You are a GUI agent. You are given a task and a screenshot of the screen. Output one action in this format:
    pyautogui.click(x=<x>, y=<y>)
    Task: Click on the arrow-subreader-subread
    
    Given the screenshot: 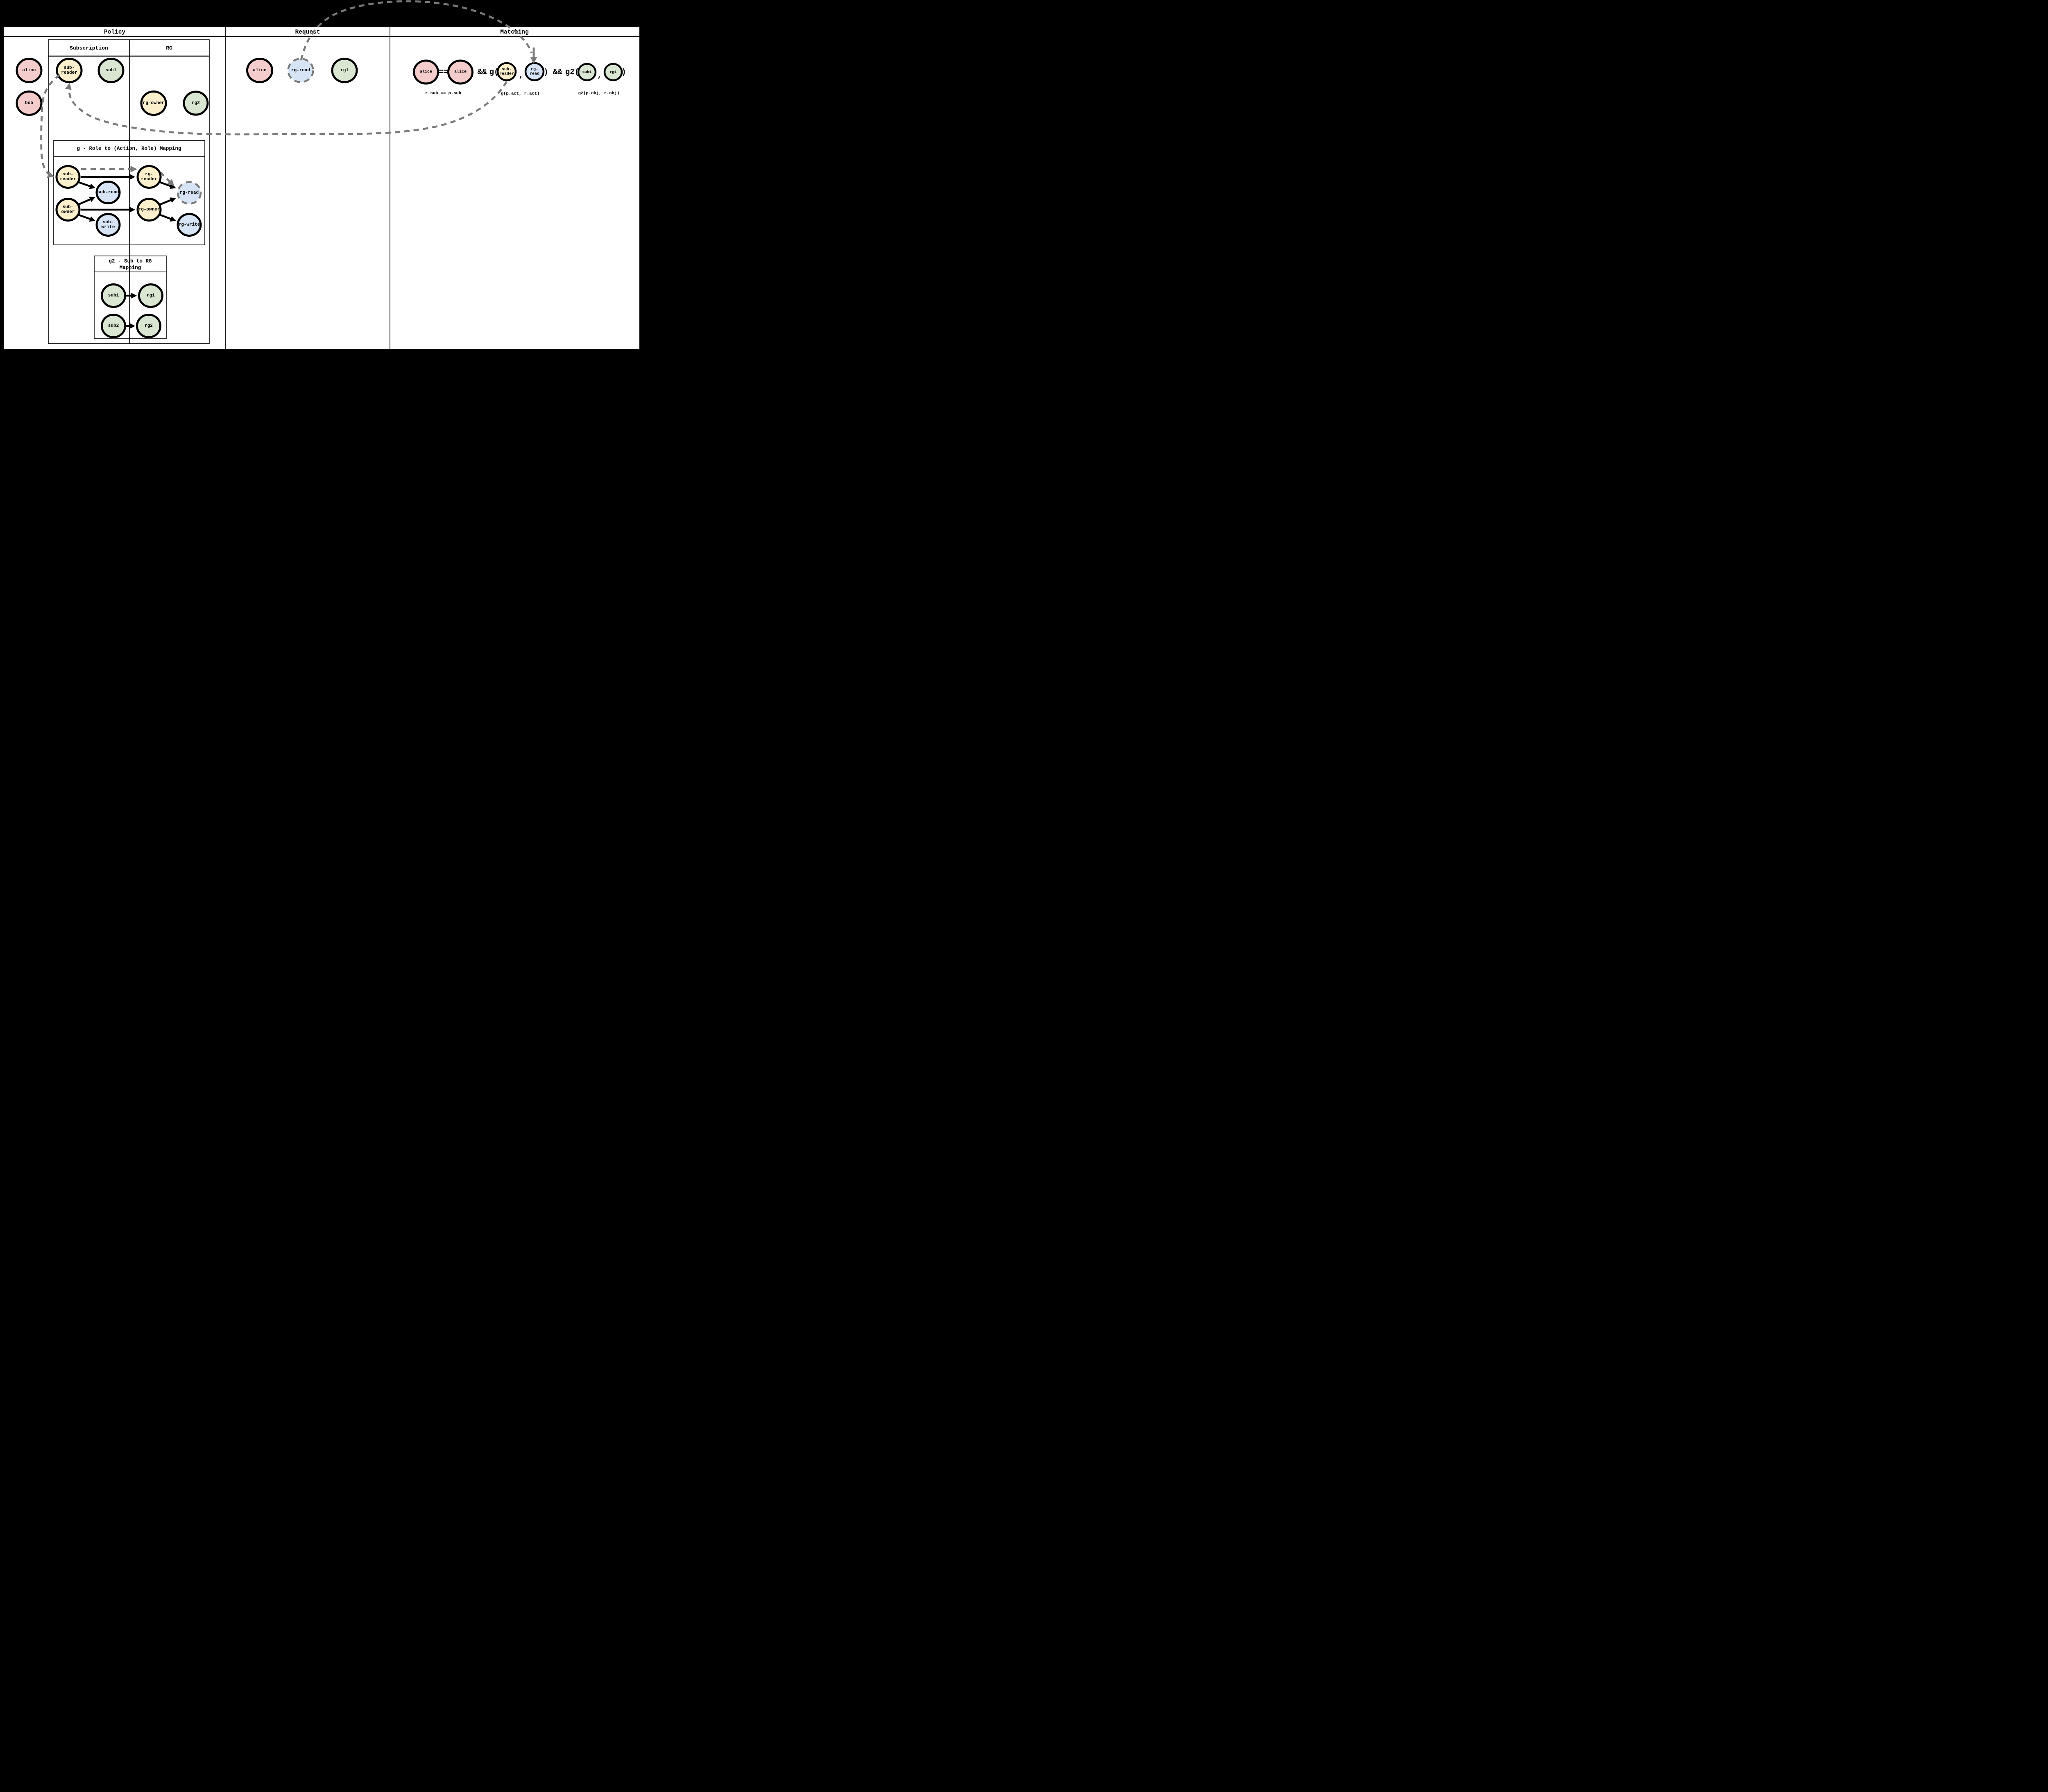 What is the action you would take?
    pyautogui.click(x=86, y=185)
    